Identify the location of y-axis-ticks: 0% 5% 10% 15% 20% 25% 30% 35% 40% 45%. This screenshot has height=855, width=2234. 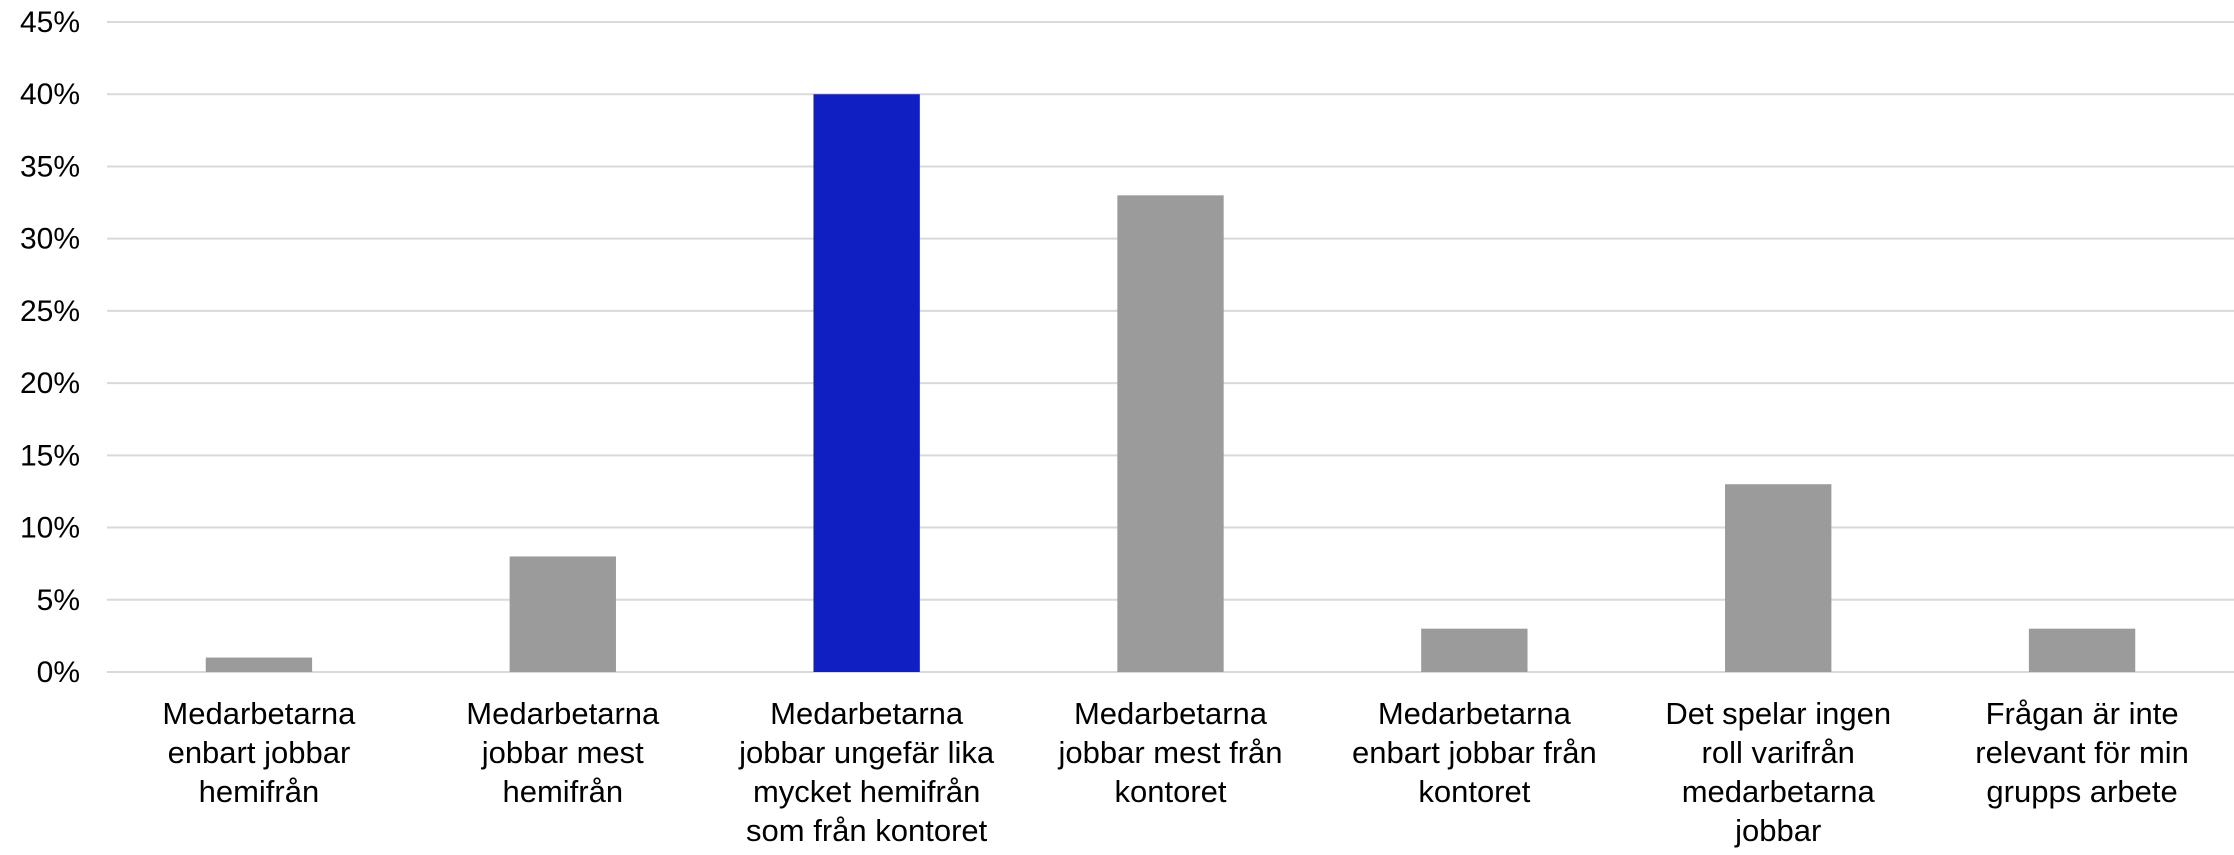
(50, 347).